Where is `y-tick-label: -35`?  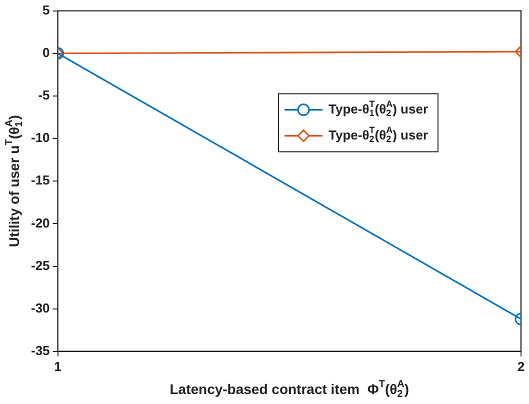 y-tick-label: -35 is located at coordinates (40, 350).